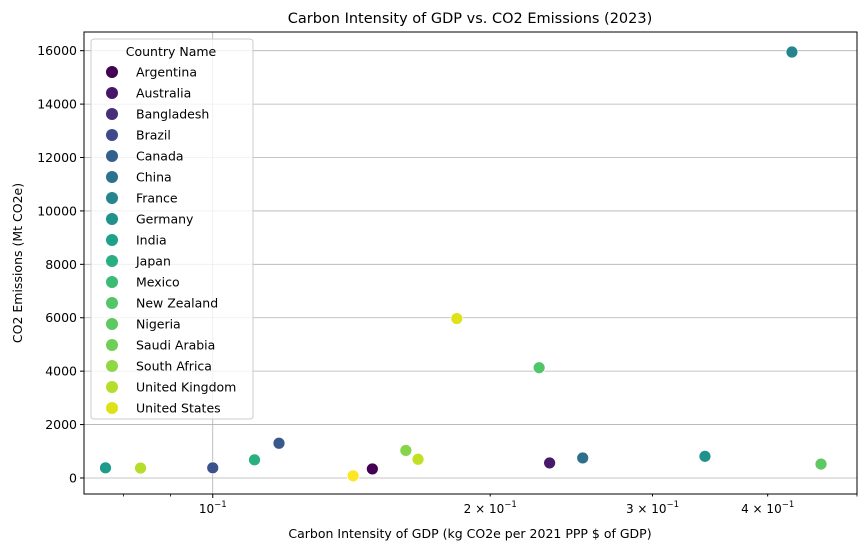 This screenshot has width=868, height=552. What do you see at coordinates (112, 177) in the screenshot?
I see `legend-marker-china` at bounding box center [112, 177].